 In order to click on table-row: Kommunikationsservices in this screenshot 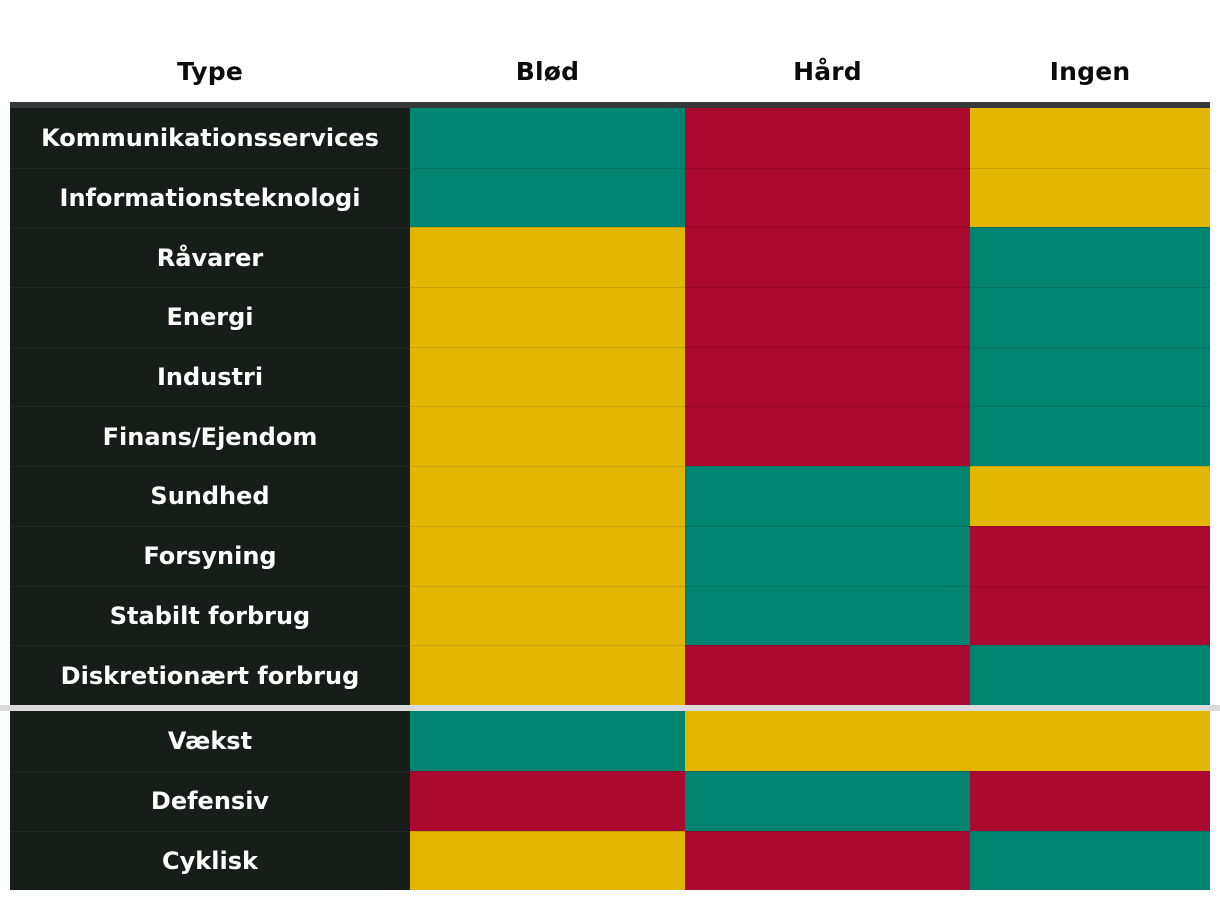, I will do `click(610, 138)`.